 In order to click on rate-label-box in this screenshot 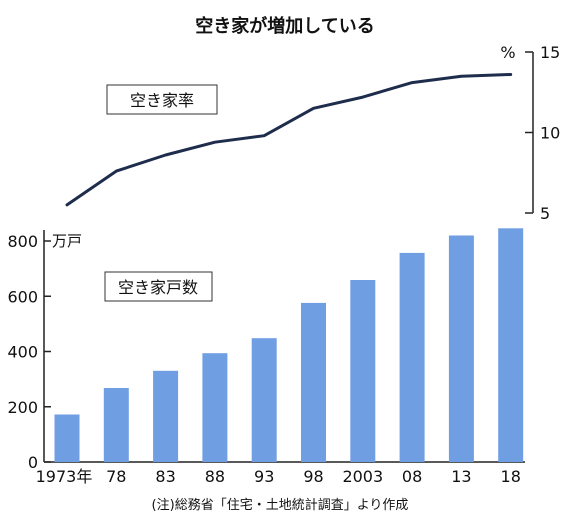, I will do `click(162, 99)`.